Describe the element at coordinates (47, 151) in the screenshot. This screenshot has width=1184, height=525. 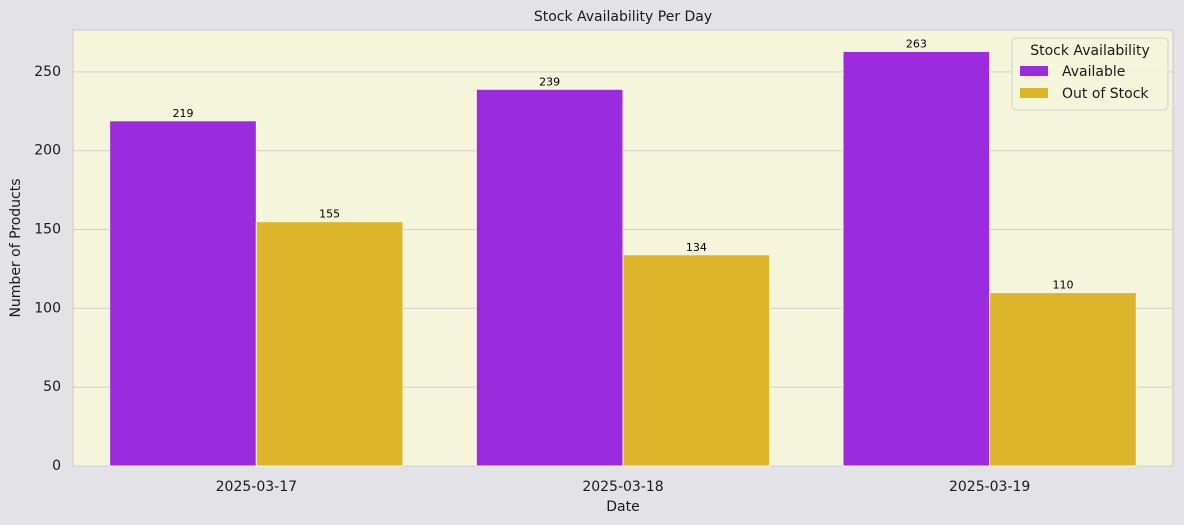
I see `y-tick-label: 200` at that location.